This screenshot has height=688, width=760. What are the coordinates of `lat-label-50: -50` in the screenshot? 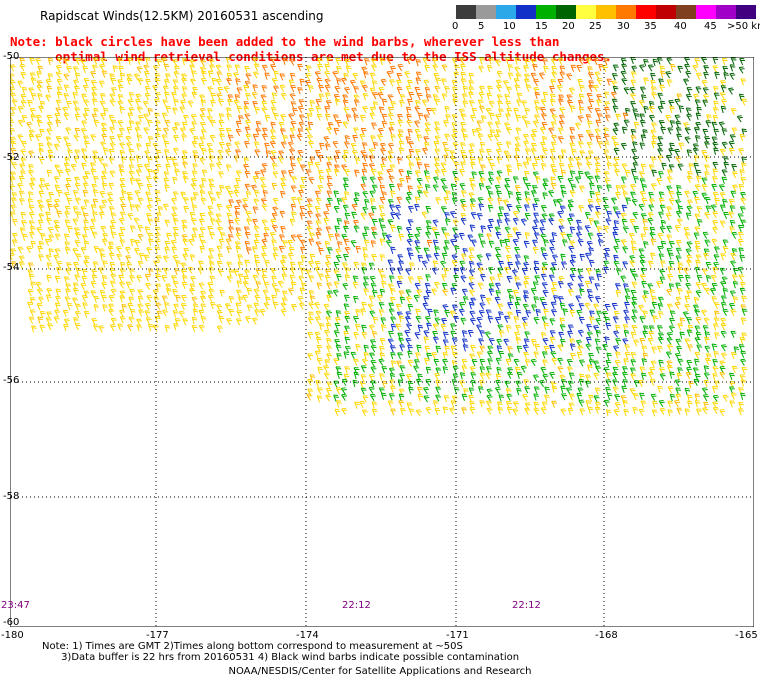 It's located at (11, 56).